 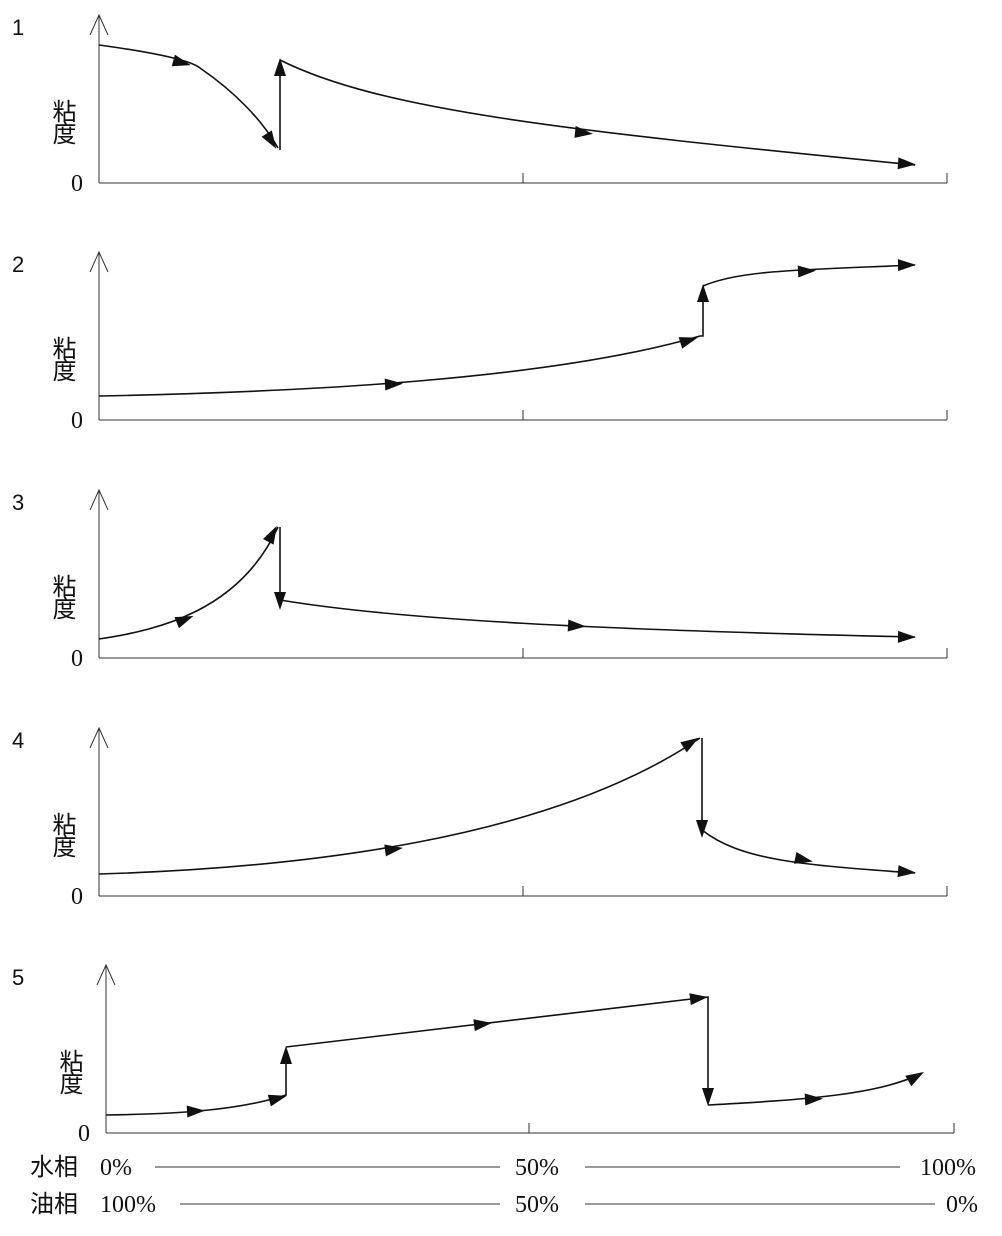 I want to click on panel-number: 4, so click(x=18, y=740).